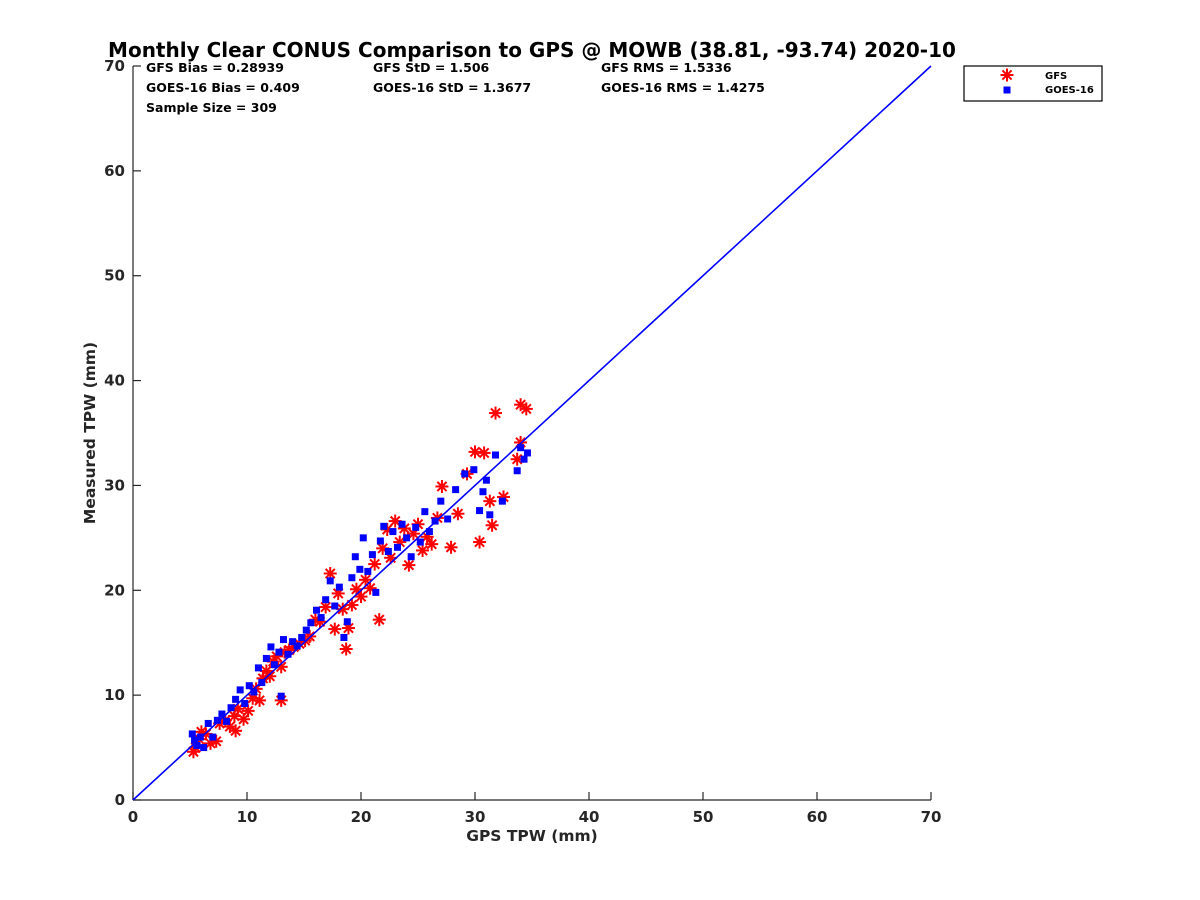 This screenshot has height=900, width=1200. What do you see at coordinates (114, 66) in the screenshot?
I see `y-tick-label: 70` at bounding box center [114, 66].